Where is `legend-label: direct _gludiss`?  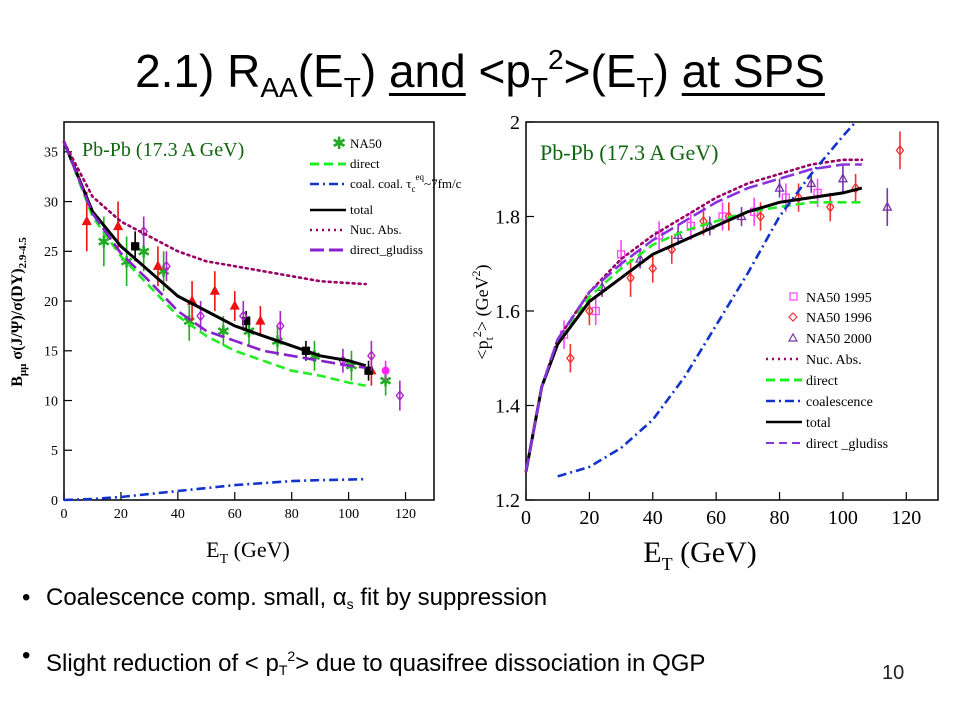
legend-label: direct _gludiss is located at coordinates (847, 444).